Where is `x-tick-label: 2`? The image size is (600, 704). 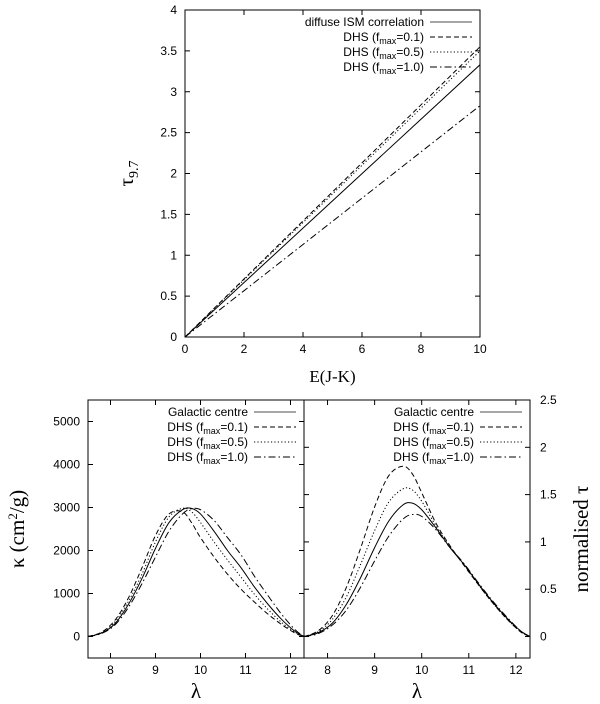
x-tick-label: 2 is located at coordinates (244, 349).